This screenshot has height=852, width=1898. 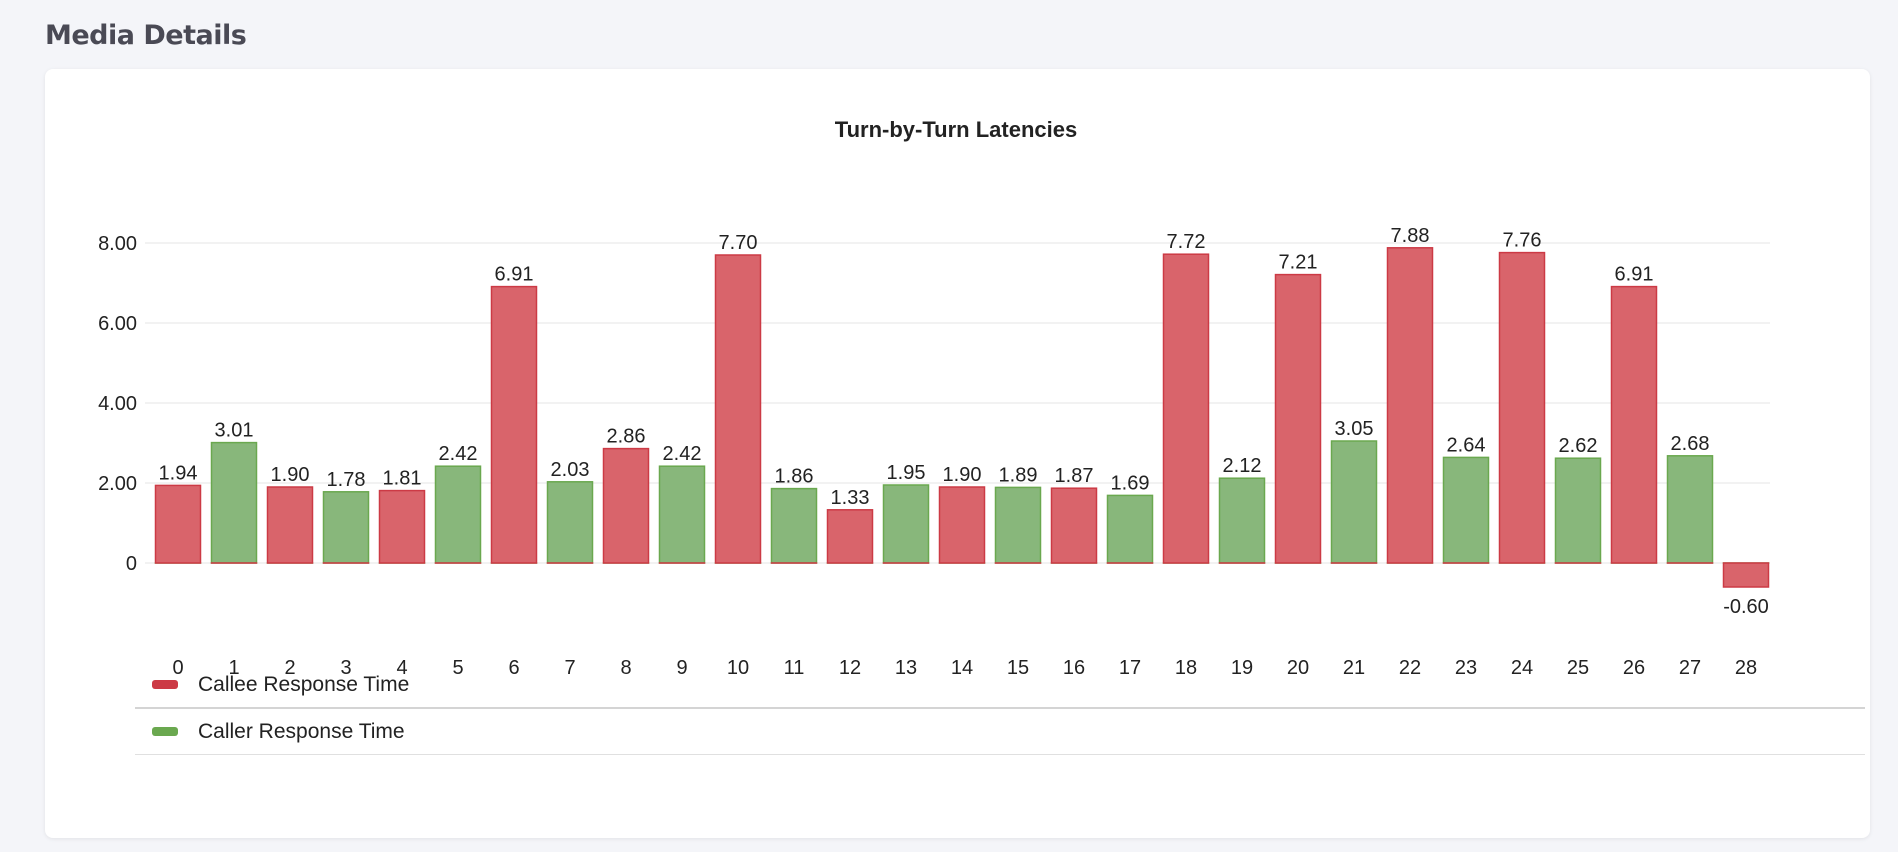 I want to click on x-tick-label: 5, so click(x=457, y=668).